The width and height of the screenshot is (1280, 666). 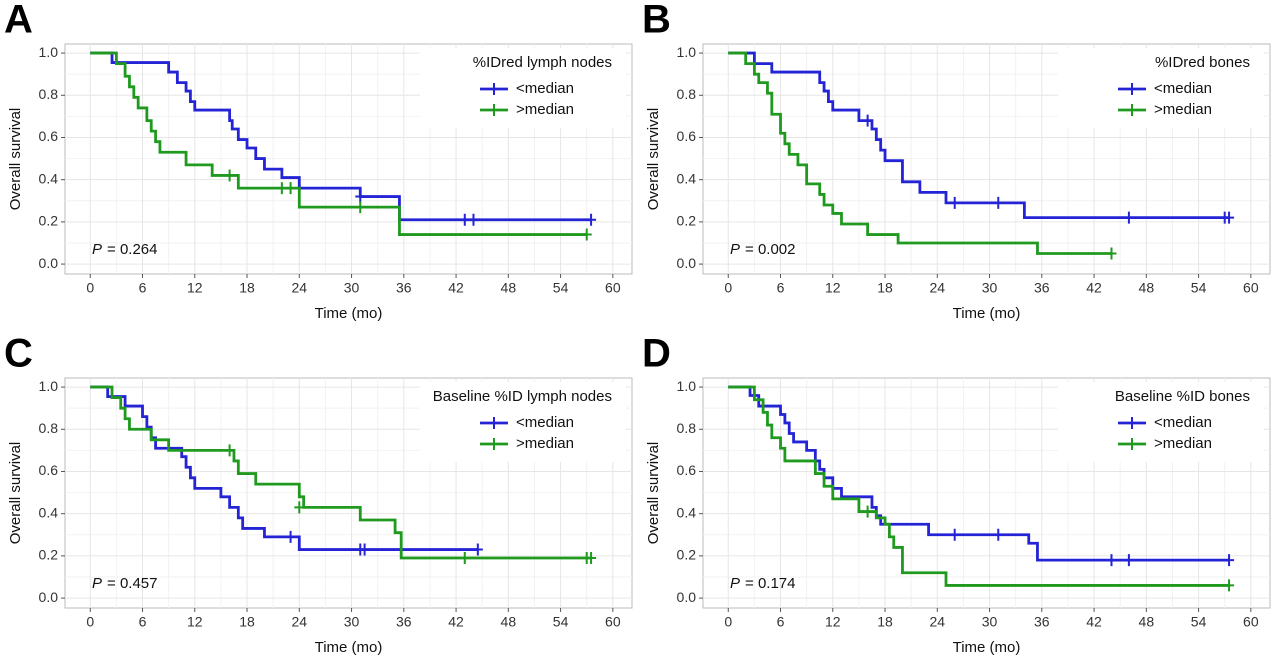 What do you see at coordinates (770, 583) in the screenshot?
I see `p-text: = 0.174` at bounding box center [770, 583].